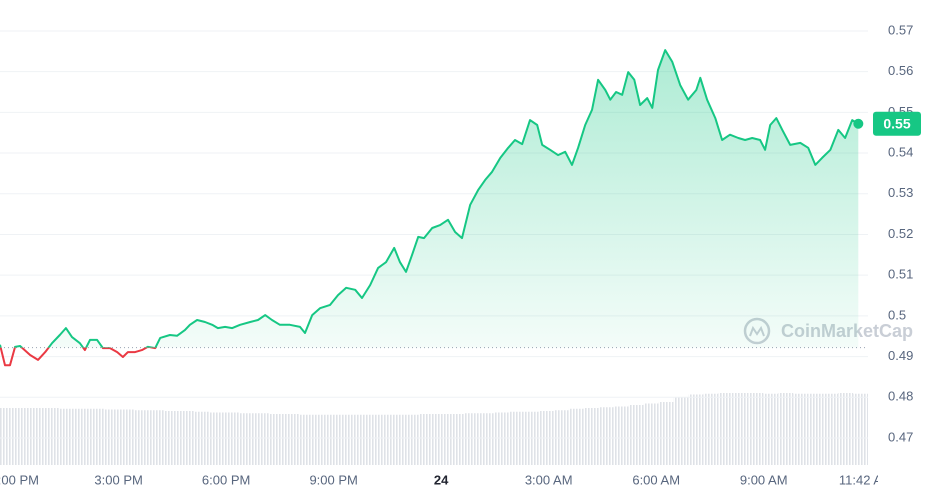 The height and width of the screenshot is (495, 928). I want to click on y-tick-label: 0.54, so click(900, 151).